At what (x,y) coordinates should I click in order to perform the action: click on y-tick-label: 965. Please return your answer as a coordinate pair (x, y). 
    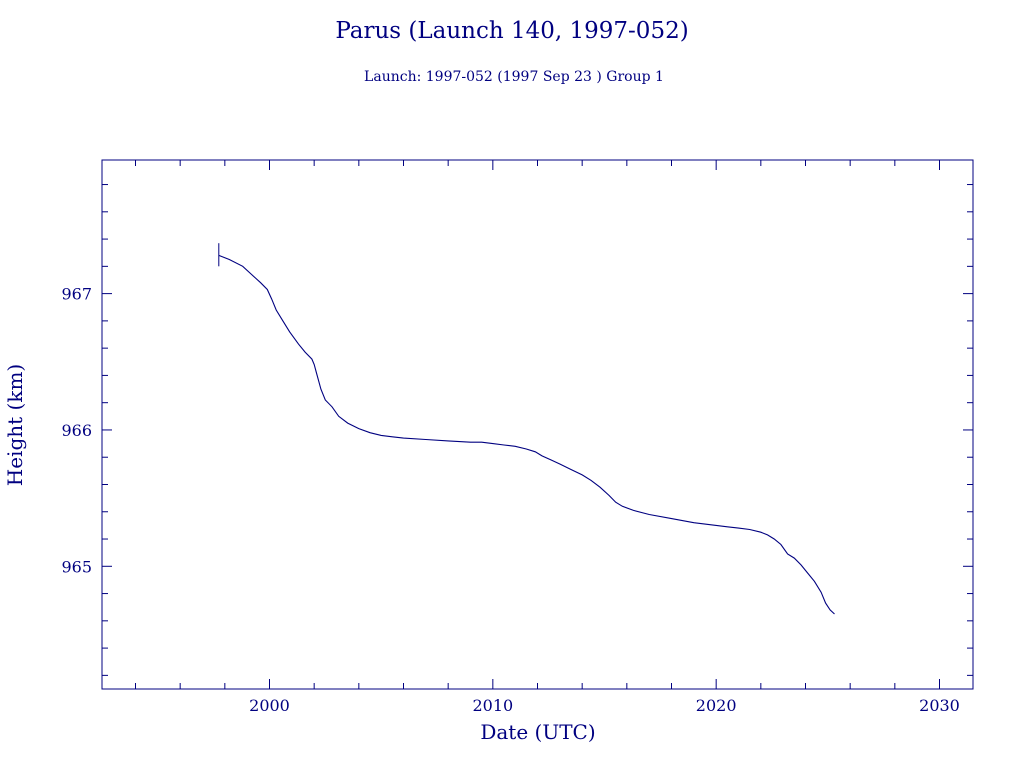
    Looking at the image, I should click on (76, 566).